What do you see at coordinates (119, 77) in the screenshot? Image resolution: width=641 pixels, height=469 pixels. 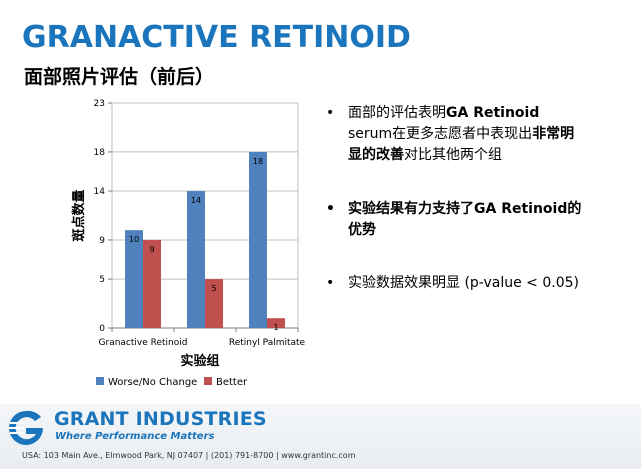 I see `page-subtitle: 面部照片评估（前后）` at bounding box center [119, 77].